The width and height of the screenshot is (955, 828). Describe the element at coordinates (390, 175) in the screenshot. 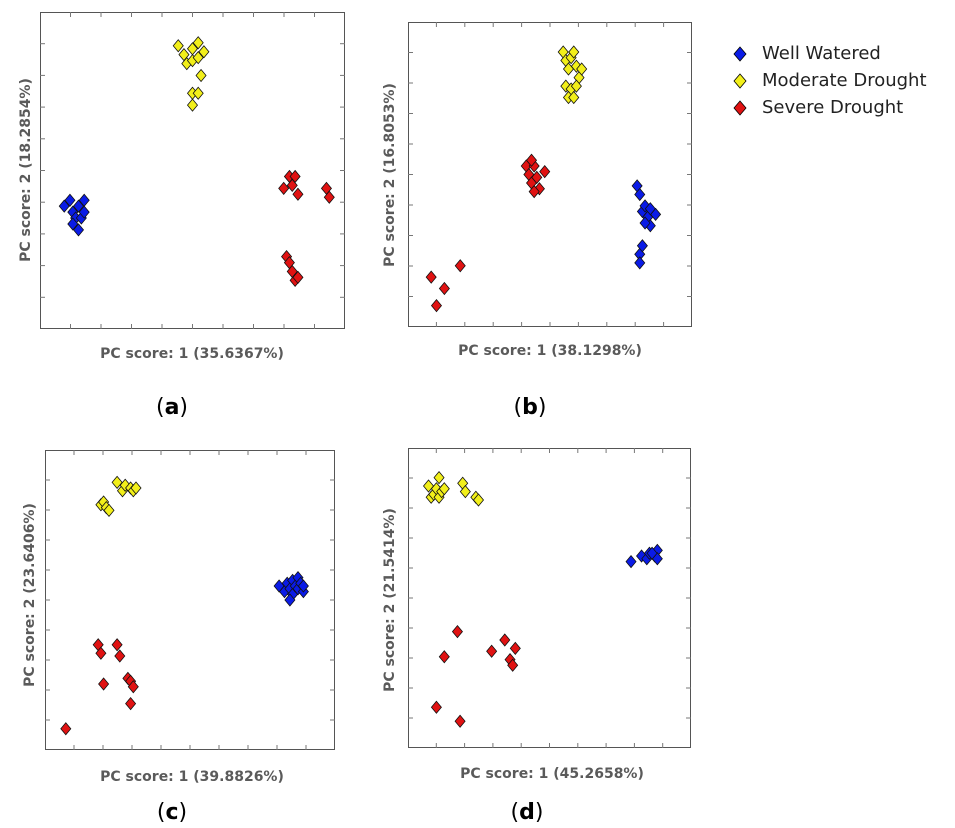

I see `y-axis-label-b: PC score: 2 (16.8053%)` at that location.